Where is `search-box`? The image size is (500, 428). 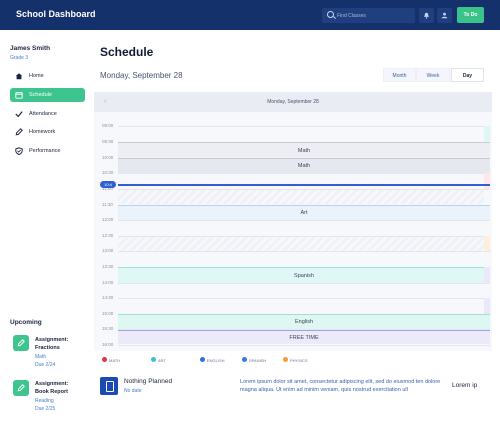 search-box is located at coordinates (368, 15).